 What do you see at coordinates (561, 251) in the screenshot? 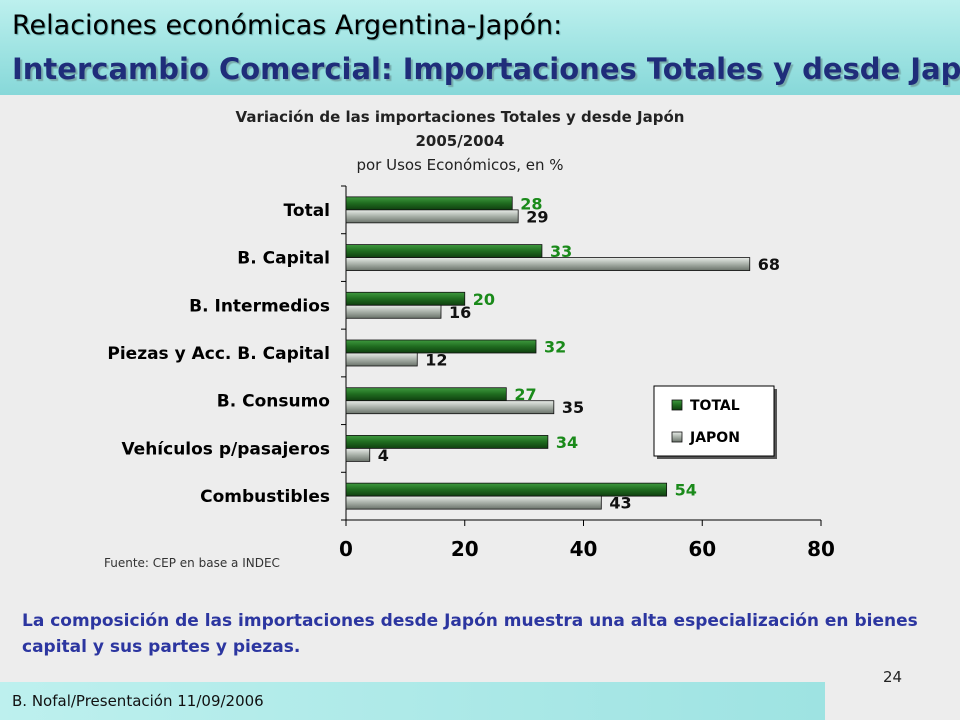
I see `data-label: 33` at bounding box center [561, 251].